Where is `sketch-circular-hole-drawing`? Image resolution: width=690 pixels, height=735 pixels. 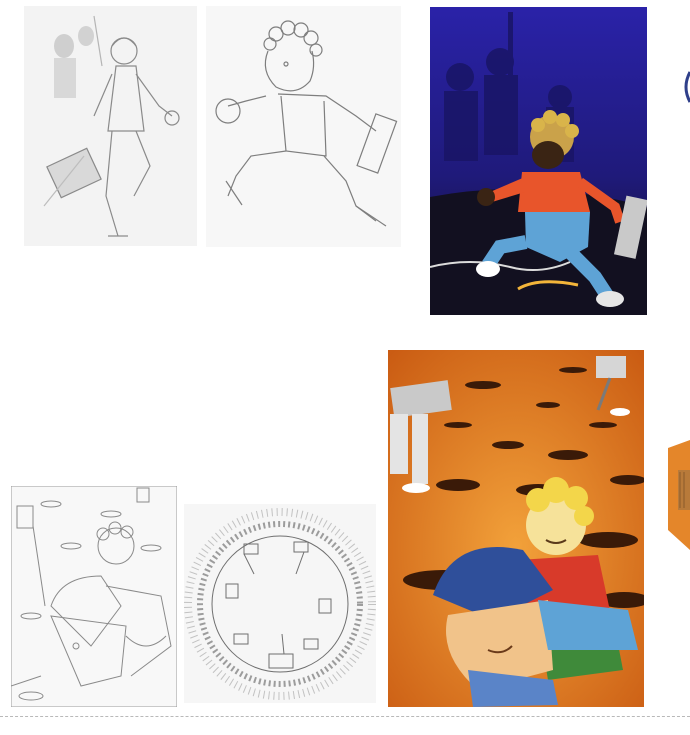 sketch-circular-hole-drawing is located at coordinates (280, 603).